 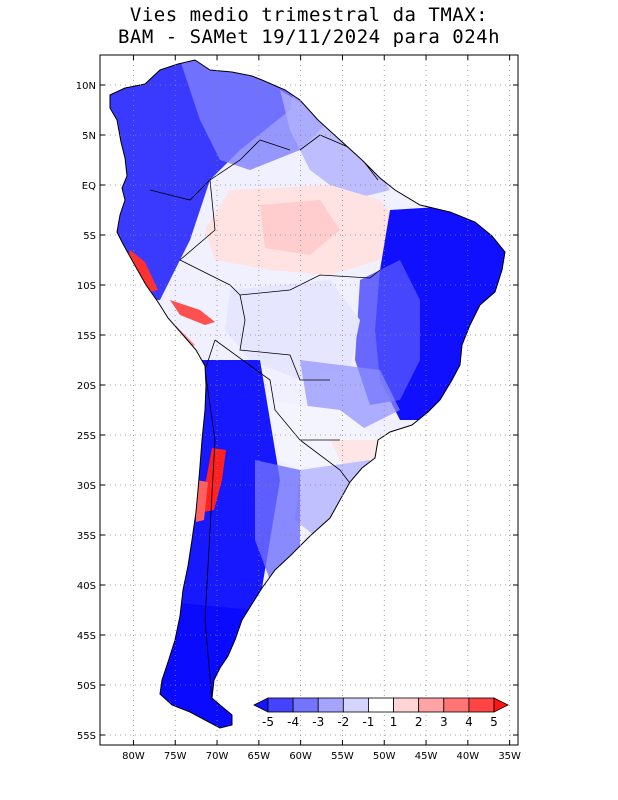 I want to click on colorbar-label: -5, so click(x=268, y=722).